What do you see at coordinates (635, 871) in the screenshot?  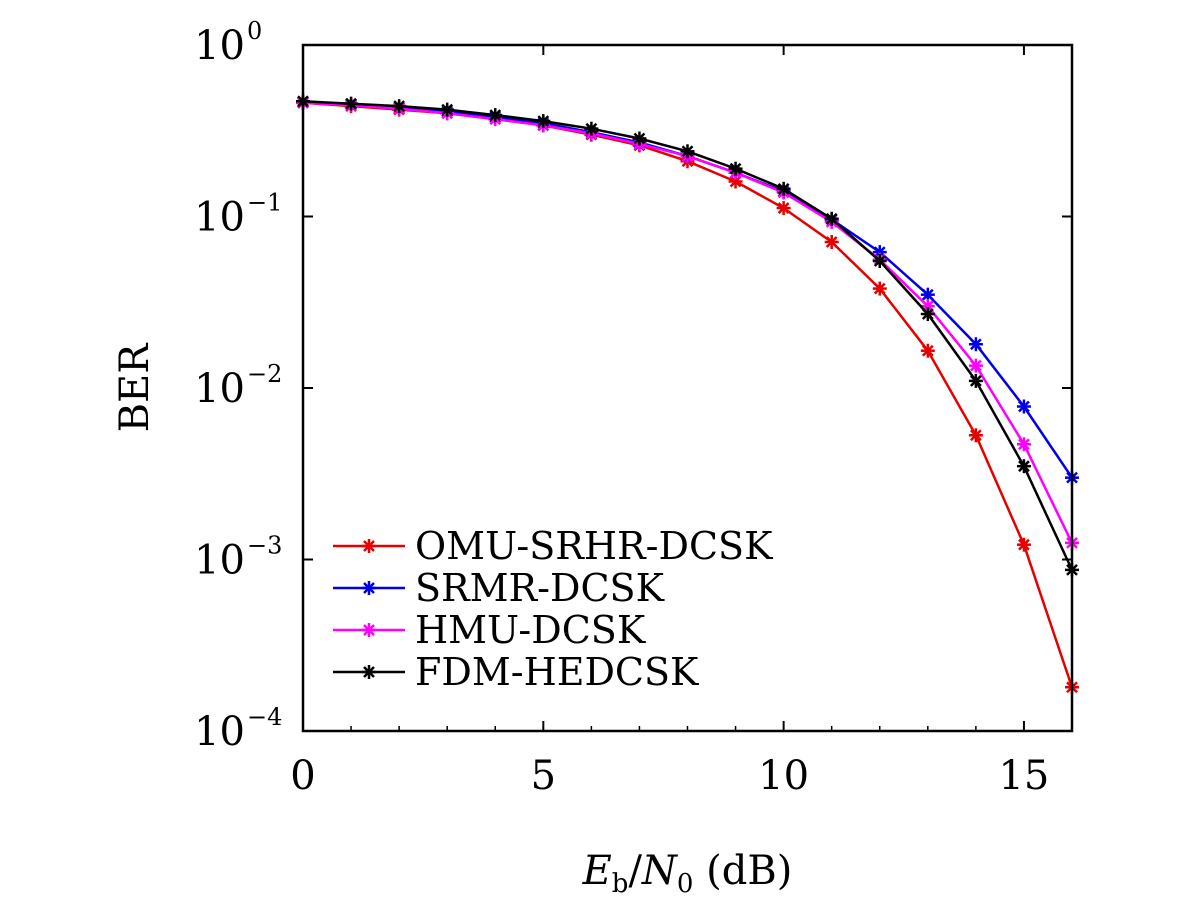 I see `x-axis-title-slash: /` at bounding box center [635, 871].